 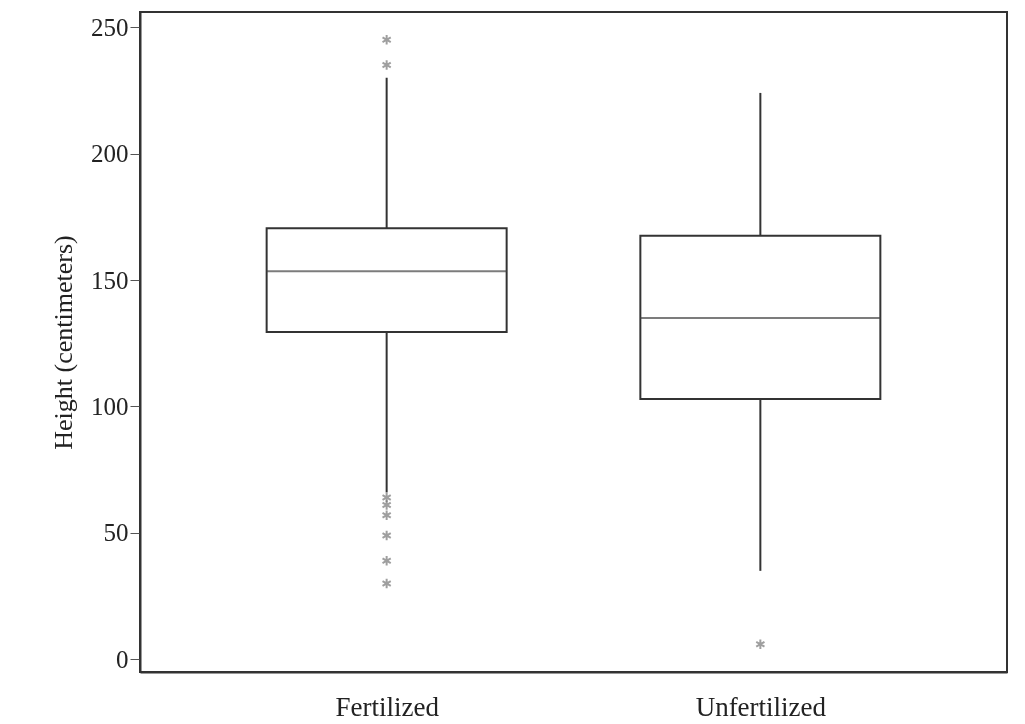 I want to click on y-axis-title: Height (centimeters), so click(x=63, y=342).